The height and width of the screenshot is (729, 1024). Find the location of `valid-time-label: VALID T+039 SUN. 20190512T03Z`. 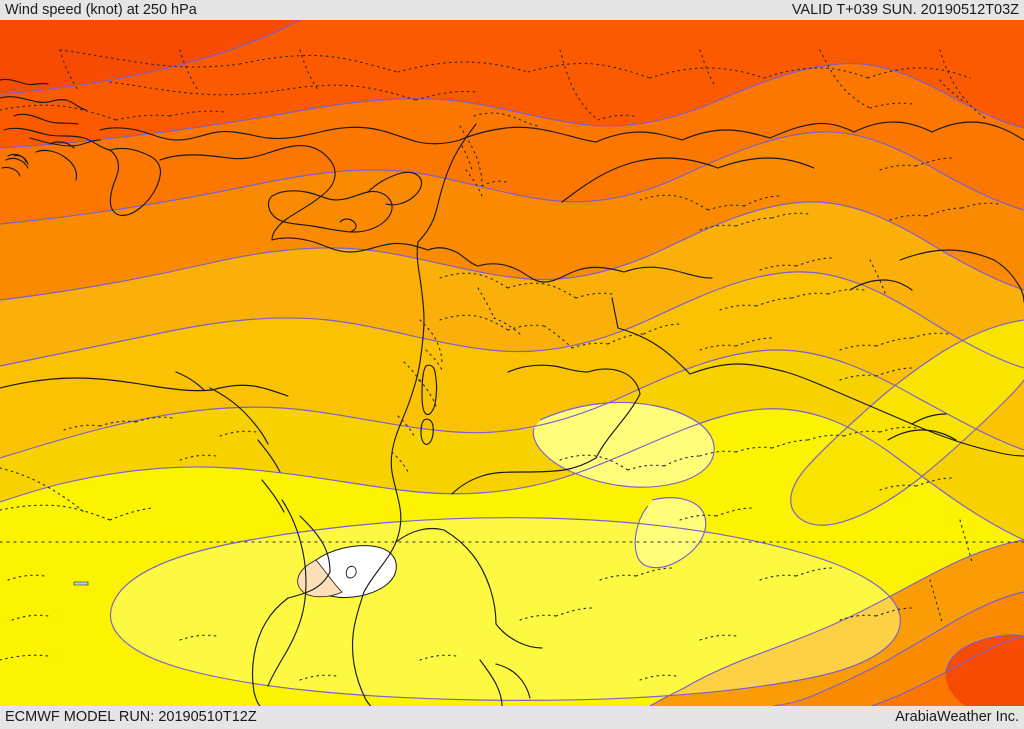

valid-time-label: VALID T+039 SUN. 20190512T03Z is located at coordinates (905, 10).